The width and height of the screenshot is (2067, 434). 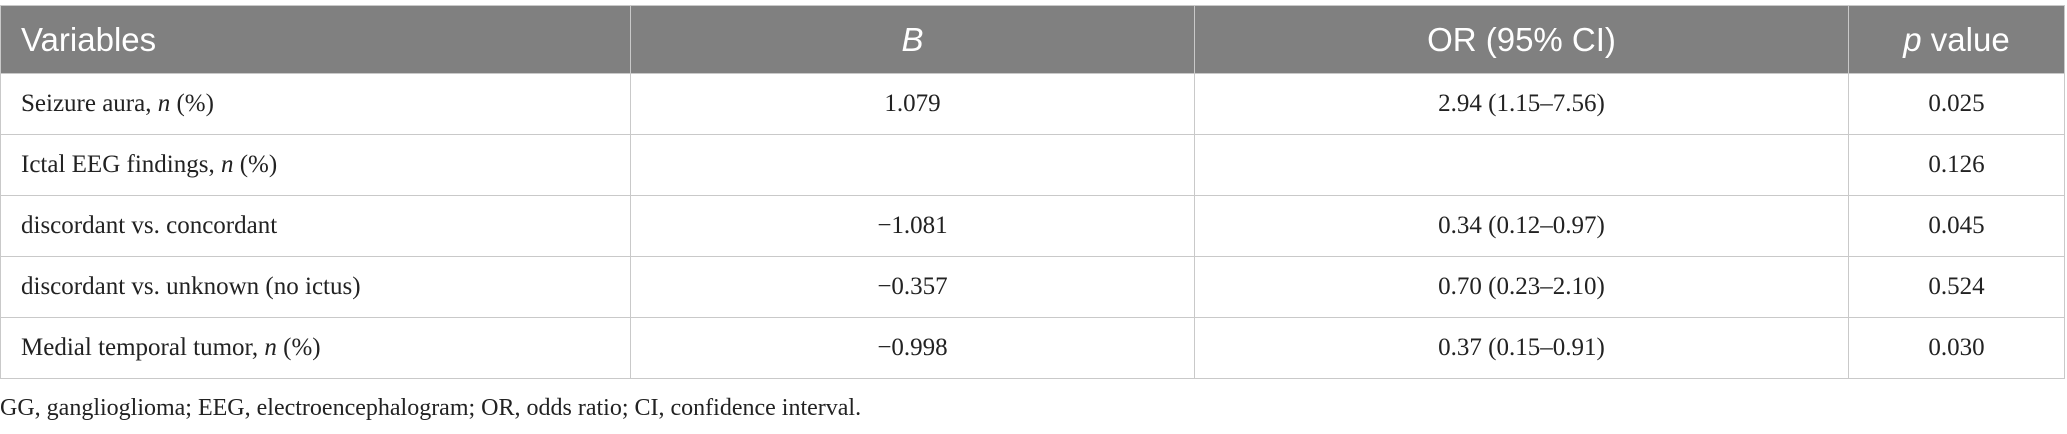 I want to click on header-cell: Variables, so click(x=315, y=39).